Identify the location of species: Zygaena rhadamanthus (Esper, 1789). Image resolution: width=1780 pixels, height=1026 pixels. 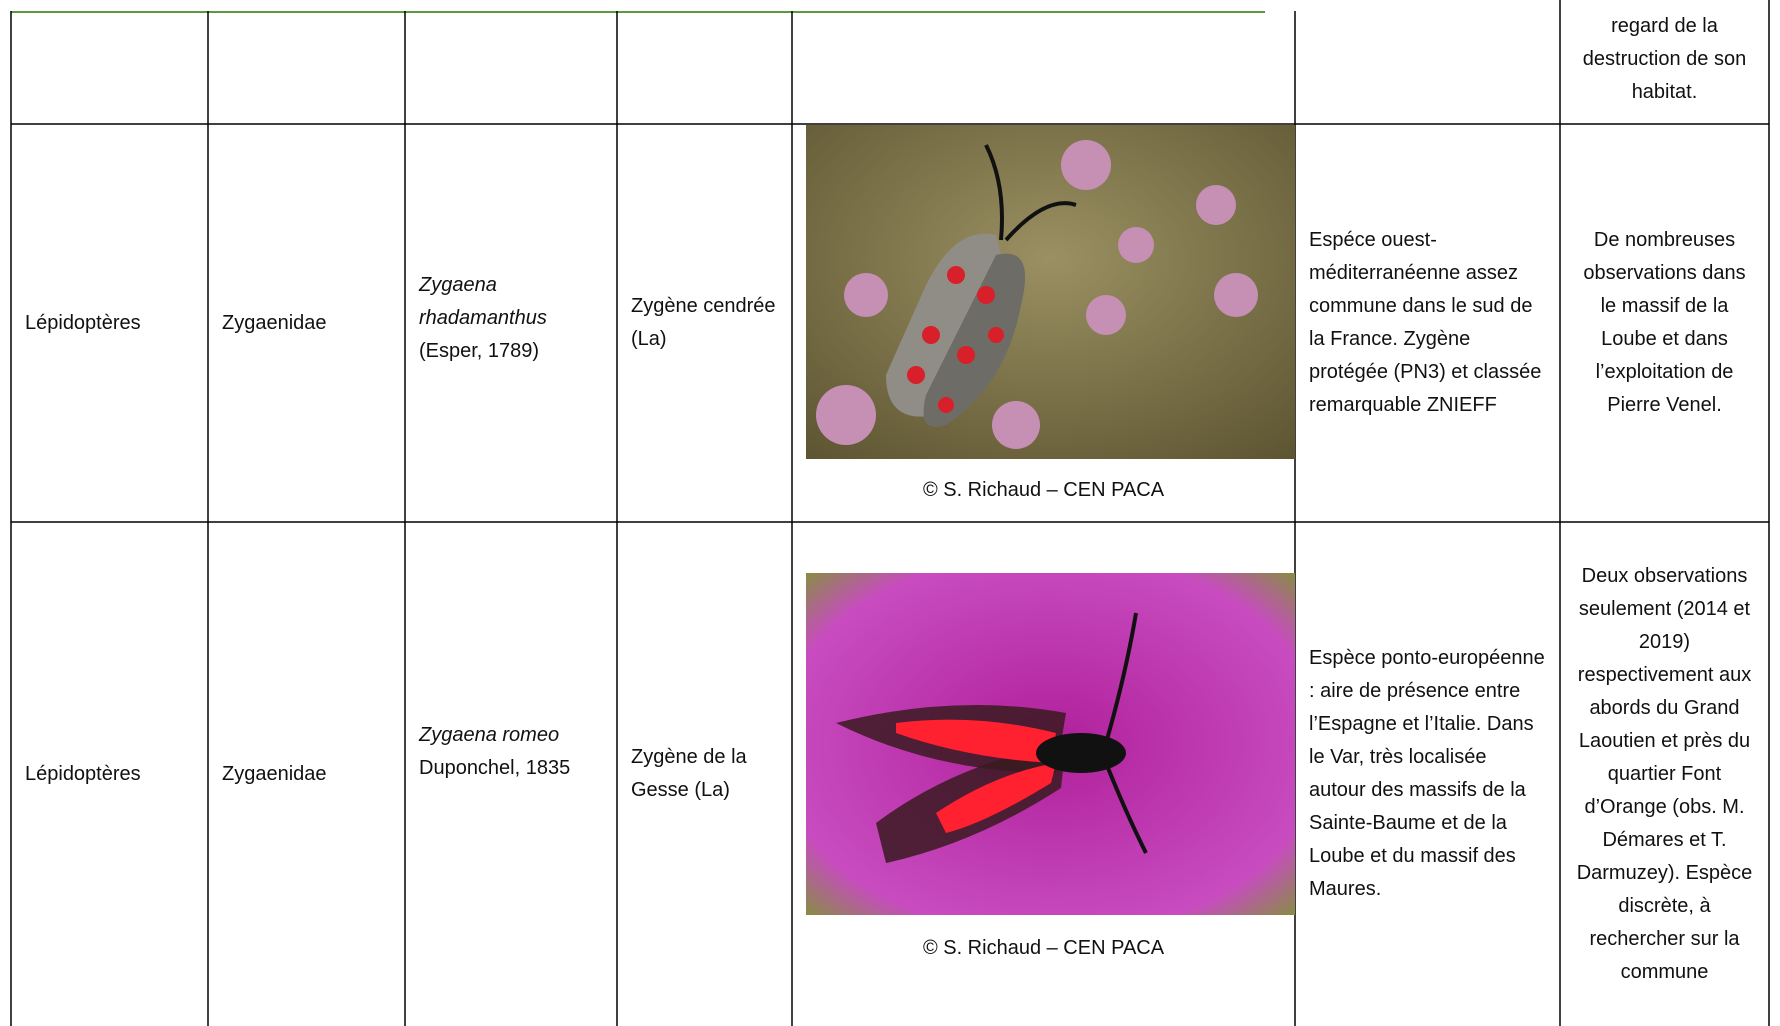
(511, 323).